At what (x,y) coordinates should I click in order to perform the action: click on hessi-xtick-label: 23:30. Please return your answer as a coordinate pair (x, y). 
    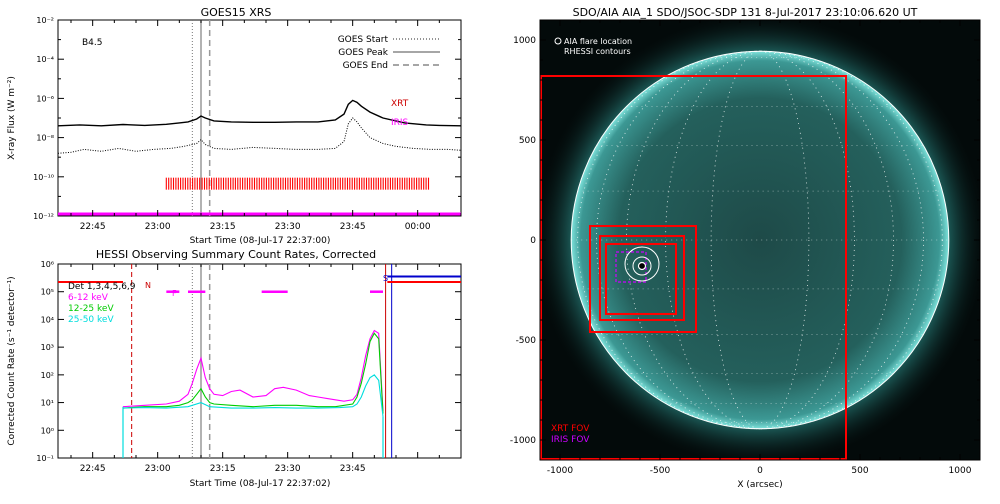
    Looking at the image, I should click on (288, 469).